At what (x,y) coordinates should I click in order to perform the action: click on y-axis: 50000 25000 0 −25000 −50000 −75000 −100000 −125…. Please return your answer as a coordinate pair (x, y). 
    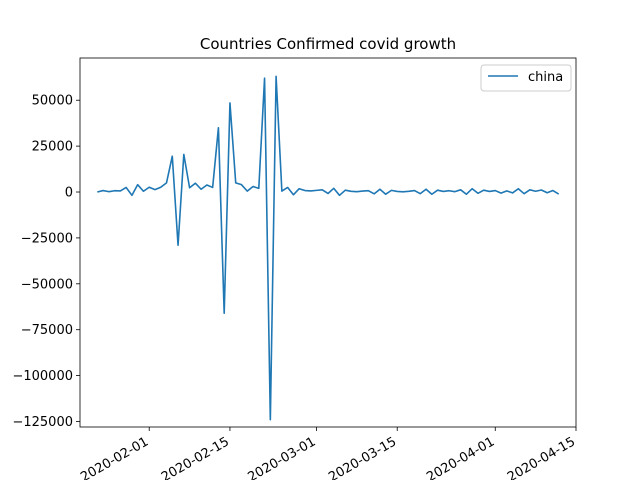
    Looking at the image, I should click on (46, 262).